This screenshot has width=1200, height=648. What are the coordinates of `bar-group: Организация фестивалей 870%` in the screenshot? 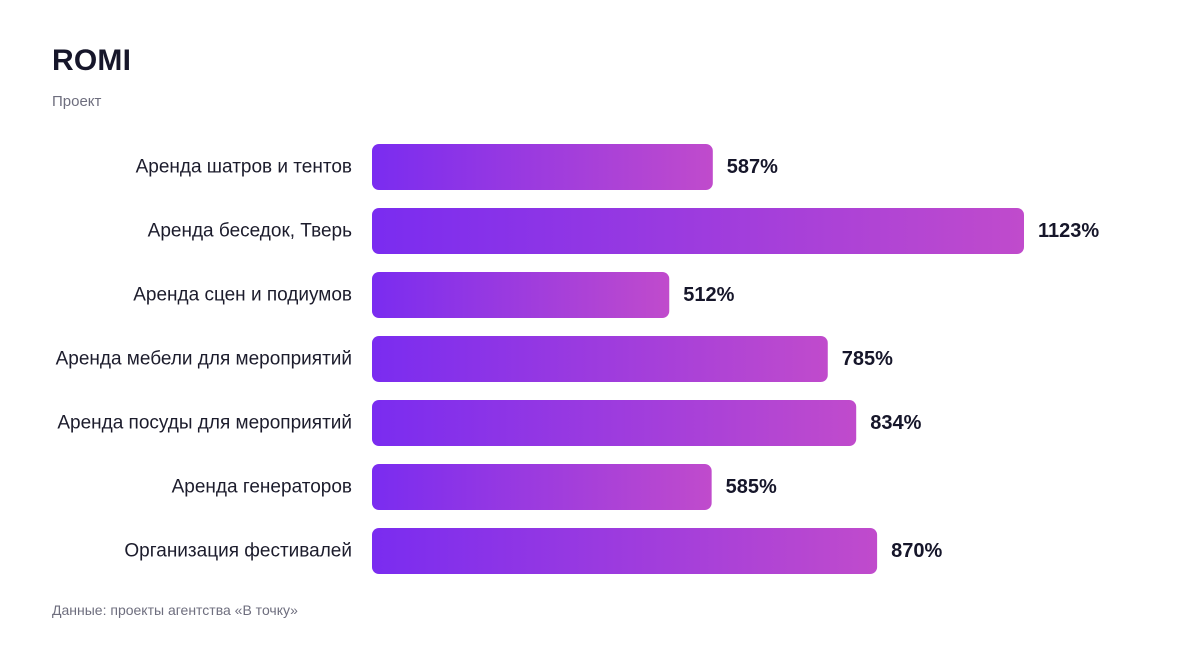 It's located at (533, 551).